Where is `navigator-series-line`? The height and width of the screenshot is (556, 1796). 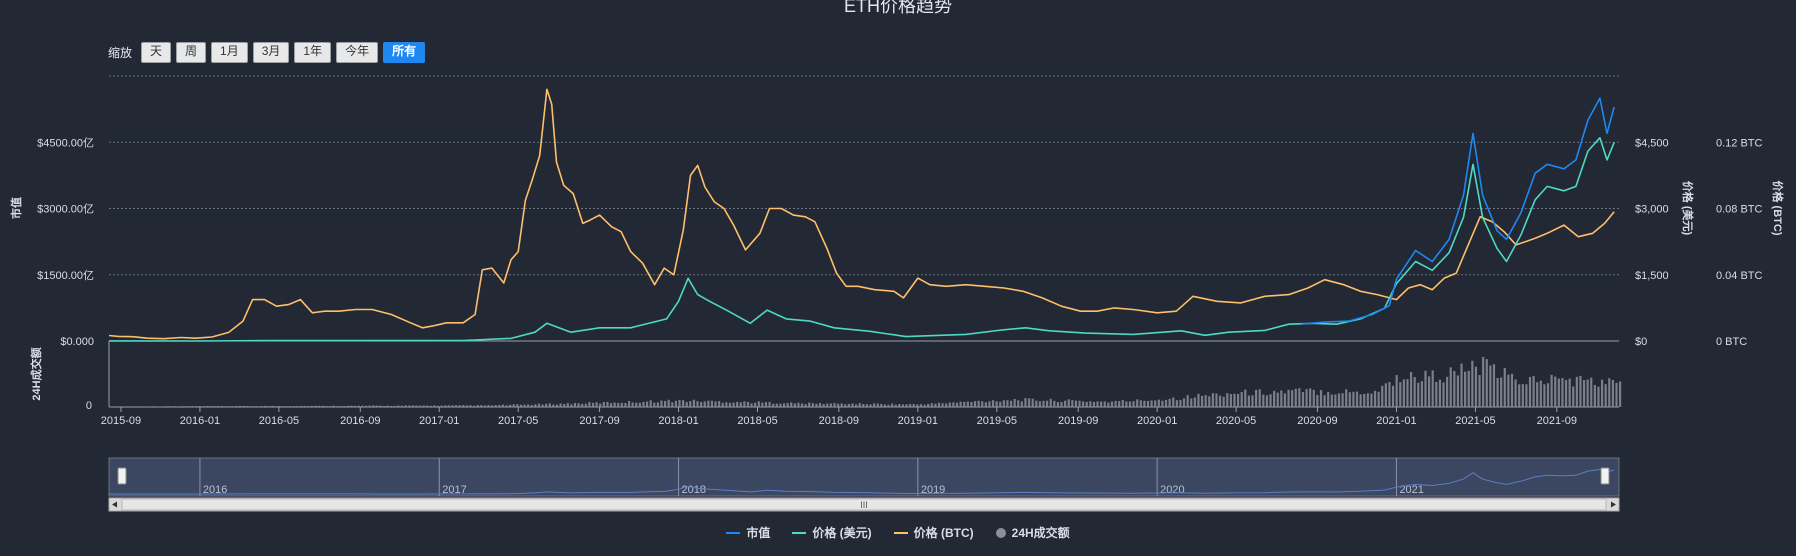
navigator-series-line is located at coordinates (862, 481).